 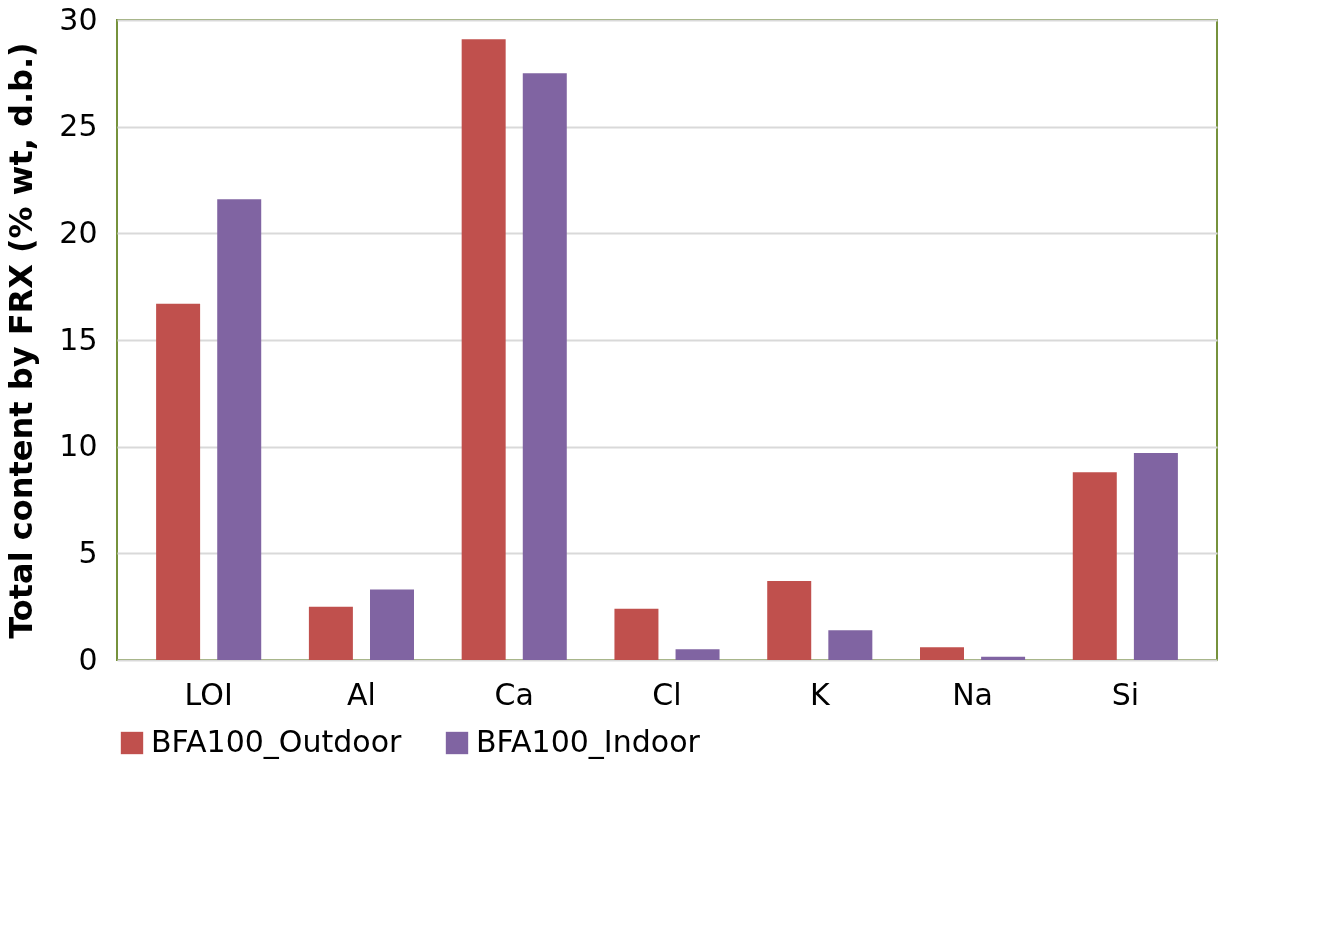 What do you see at coordinates (361, 694) in the screenshot?
I see `x-tick-label: Al` at bounding box center [361, 694].